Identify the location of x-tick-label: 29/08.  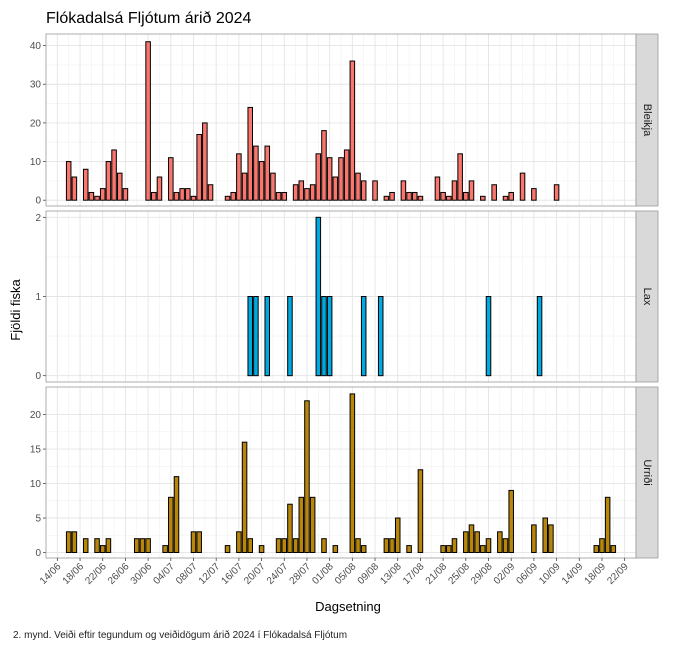
(482, 574).